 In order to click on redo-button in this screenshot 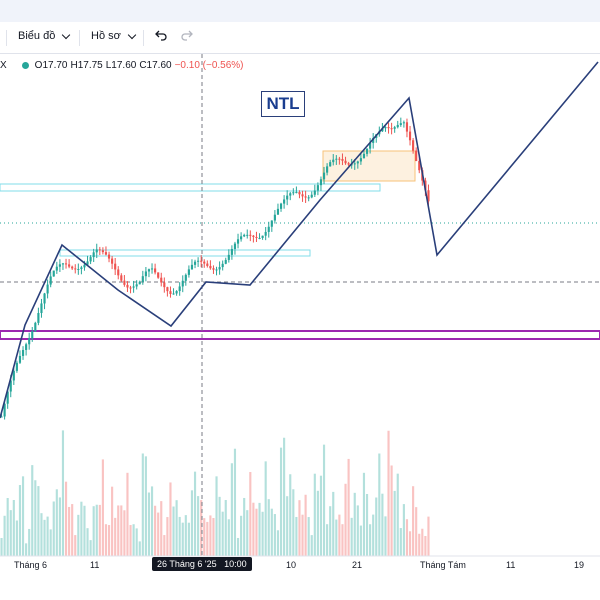, I will do `click(187, 35)`.